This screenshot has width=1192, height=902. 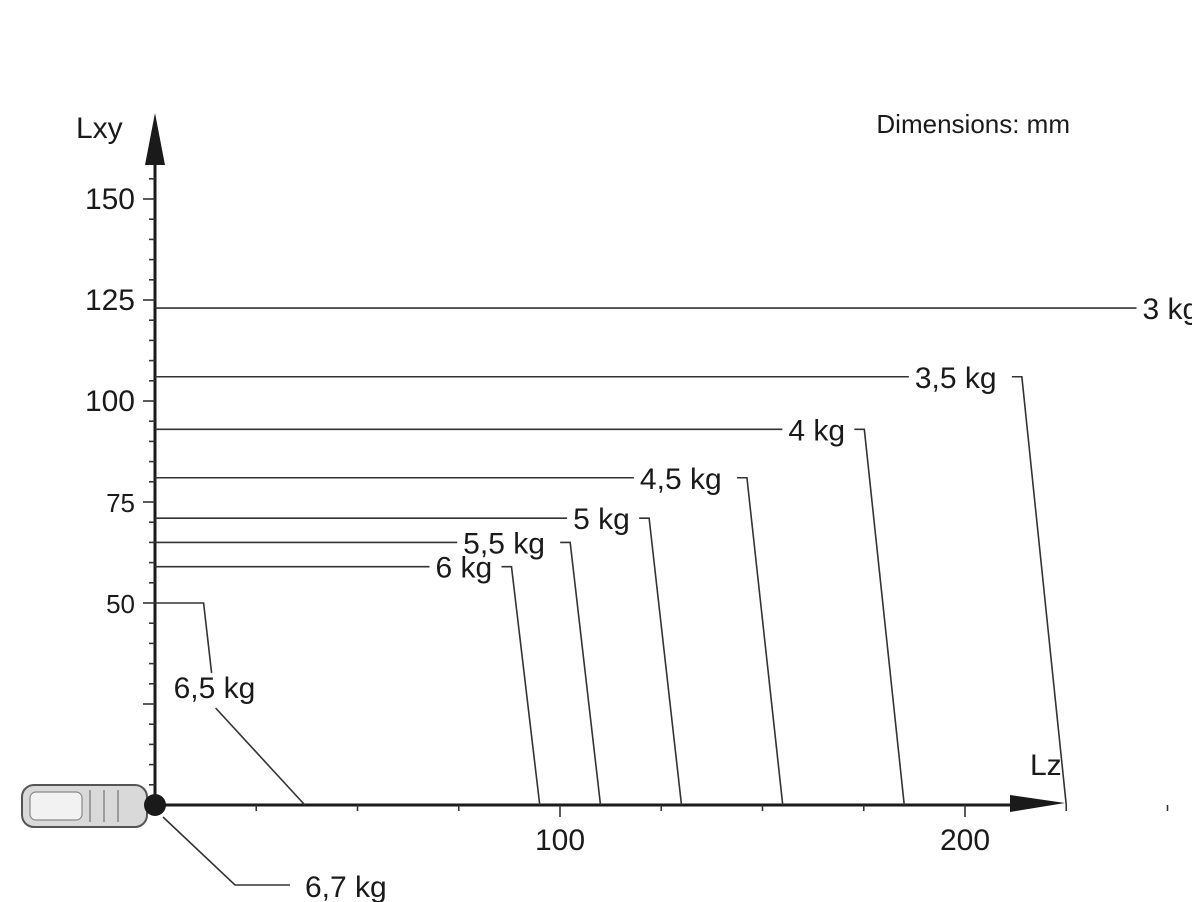 I want to click on curve-label: 6,7 kg, so click(x=346, y=886).